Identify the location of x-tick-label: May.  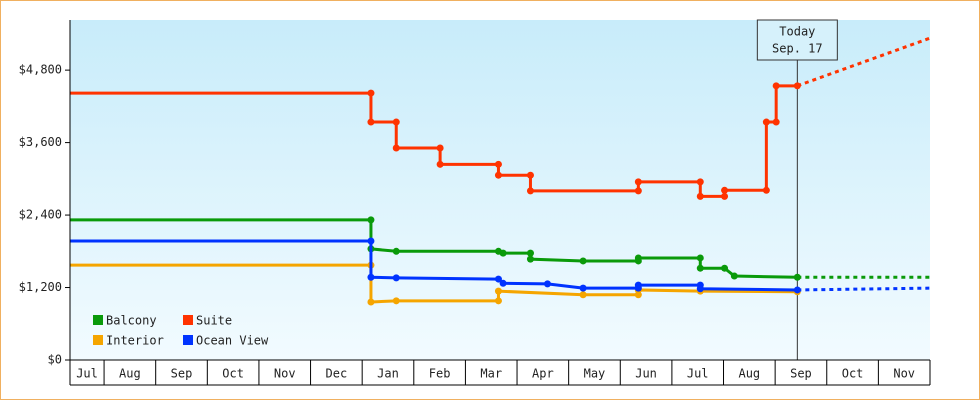
(595, 374).